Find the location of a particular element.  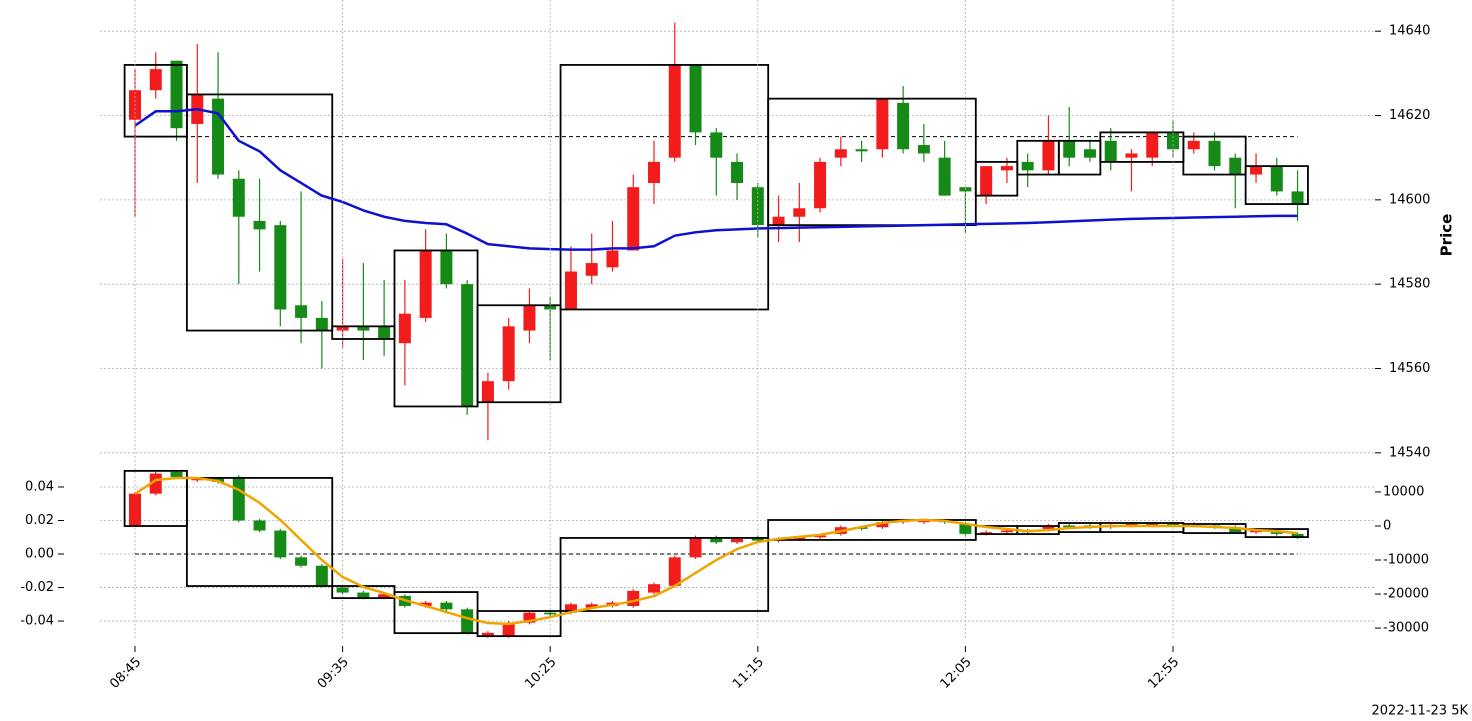

y-tick-label: 14640 is located at coordinates (1409, 31).